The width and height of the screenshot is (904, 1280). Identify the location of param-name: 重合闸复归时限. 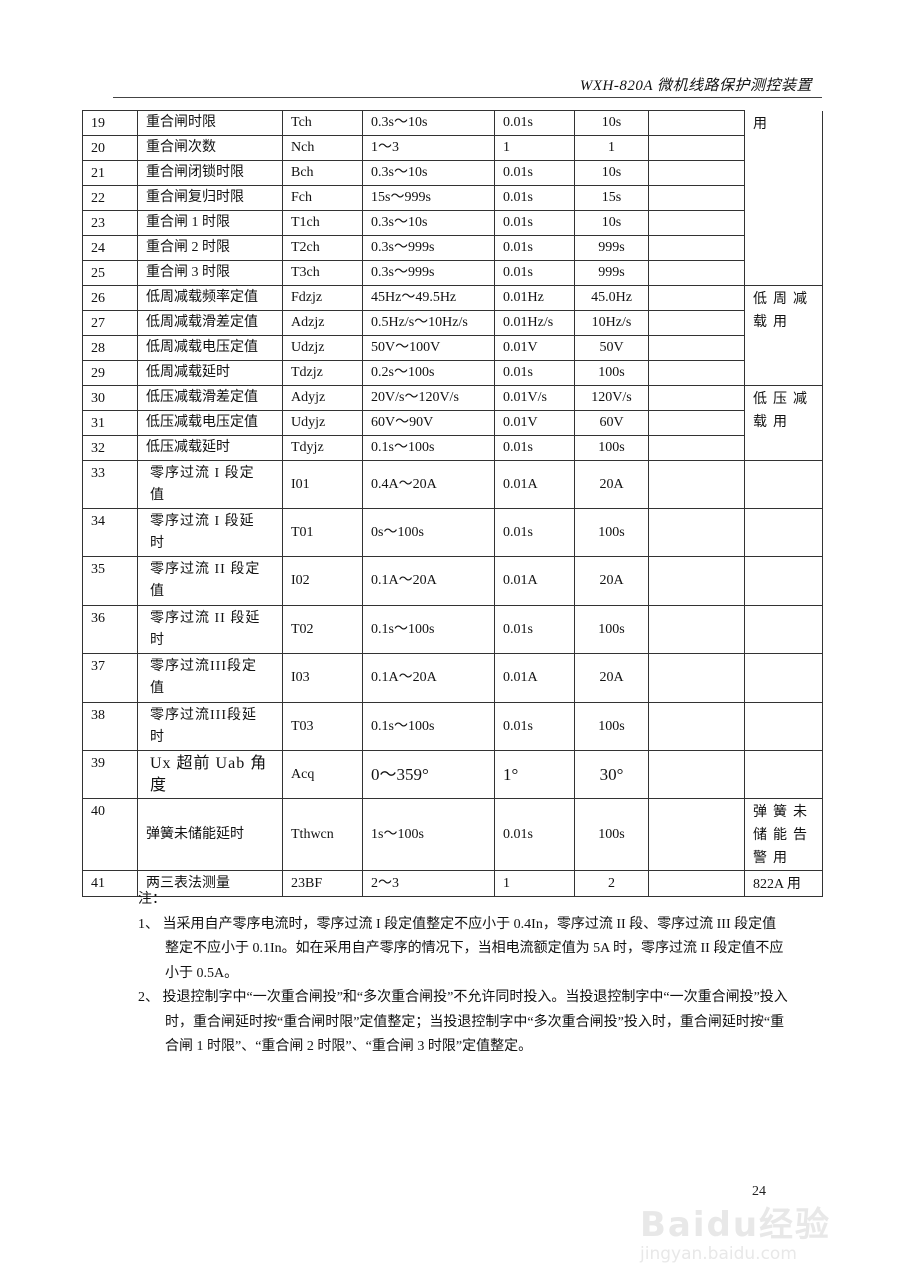
(210, 198).